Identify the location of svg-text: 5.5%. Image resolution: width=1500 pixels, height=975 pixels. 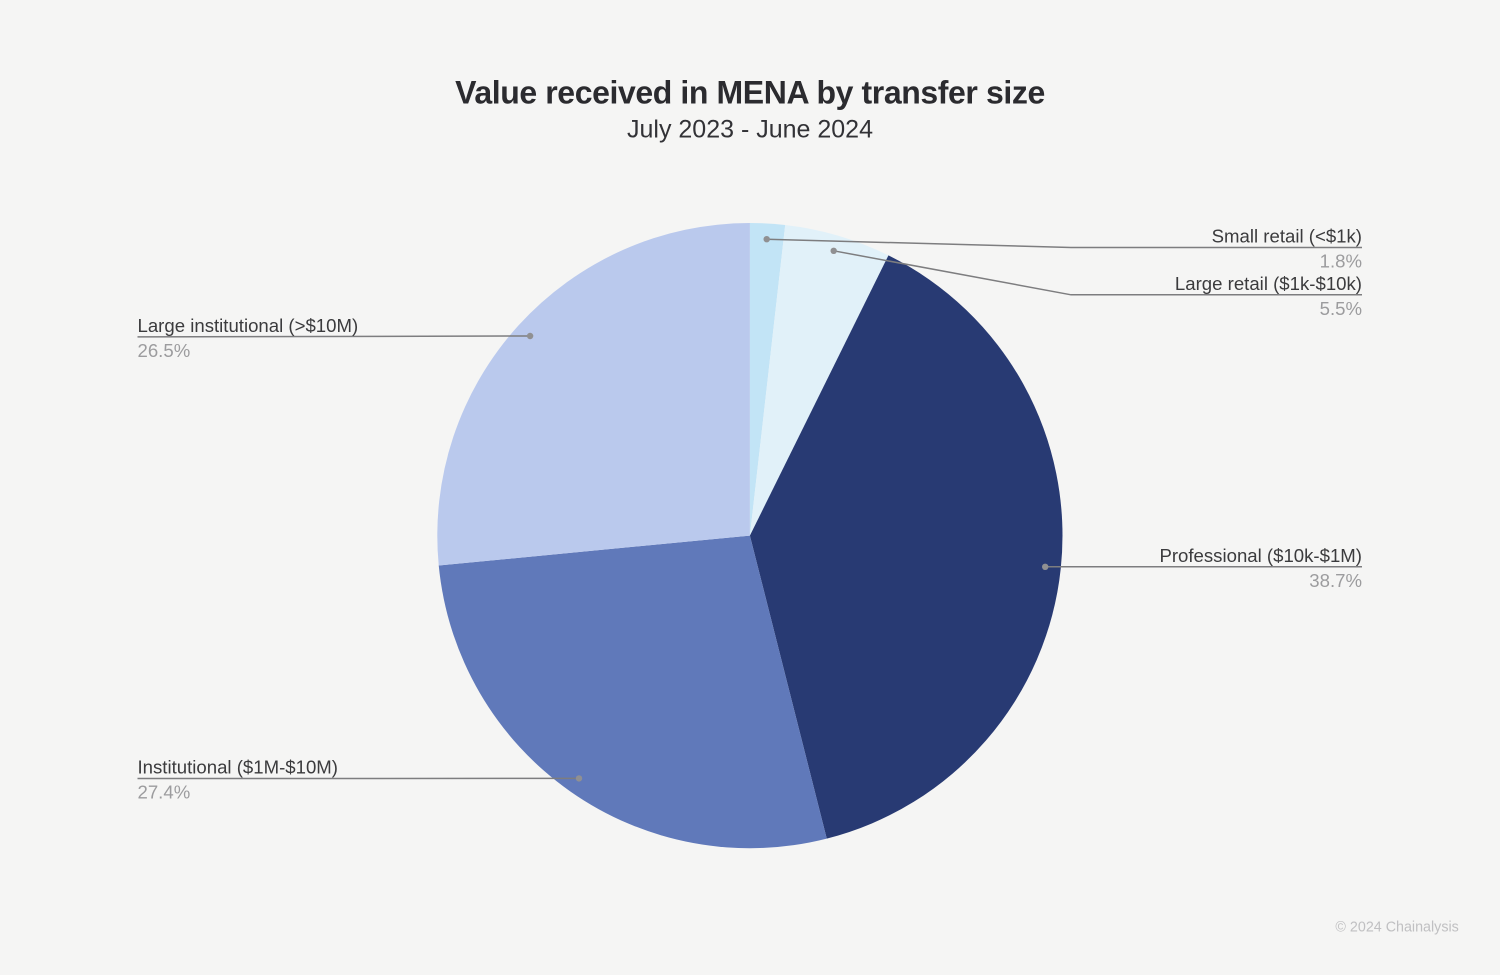
(1341, 308).